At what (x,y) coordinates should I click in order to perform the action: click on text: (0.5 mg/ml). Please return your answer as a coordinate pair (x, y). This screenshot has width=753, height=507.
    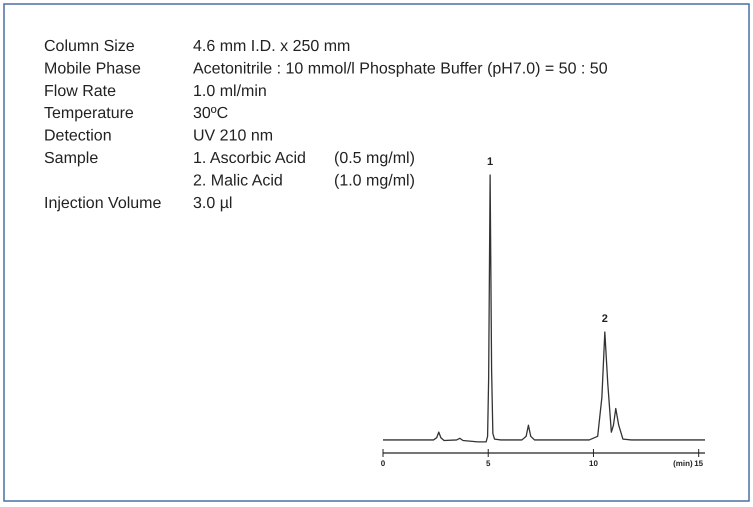
    Looking at the image, I should click on (374, 158).